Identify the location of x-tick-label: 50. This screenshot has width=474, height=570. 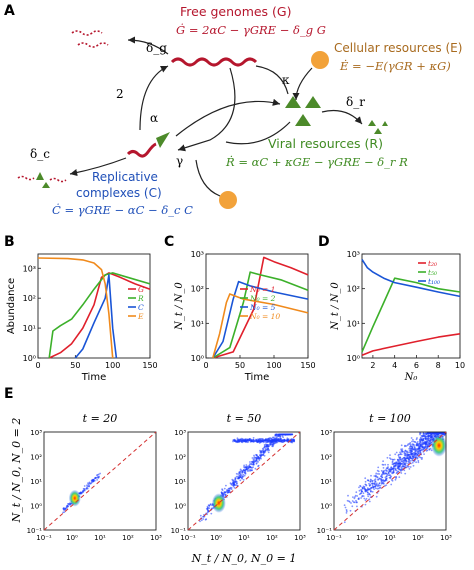
(240, 365).